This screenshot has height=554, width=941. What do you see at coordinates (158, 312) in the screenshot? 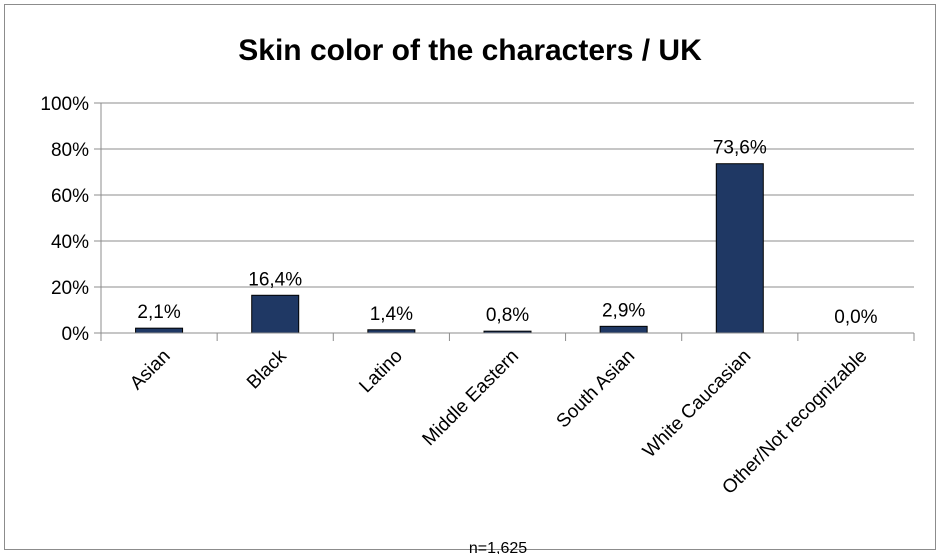
I see `data-label: 2,1%` at bounding box center [158, 312].